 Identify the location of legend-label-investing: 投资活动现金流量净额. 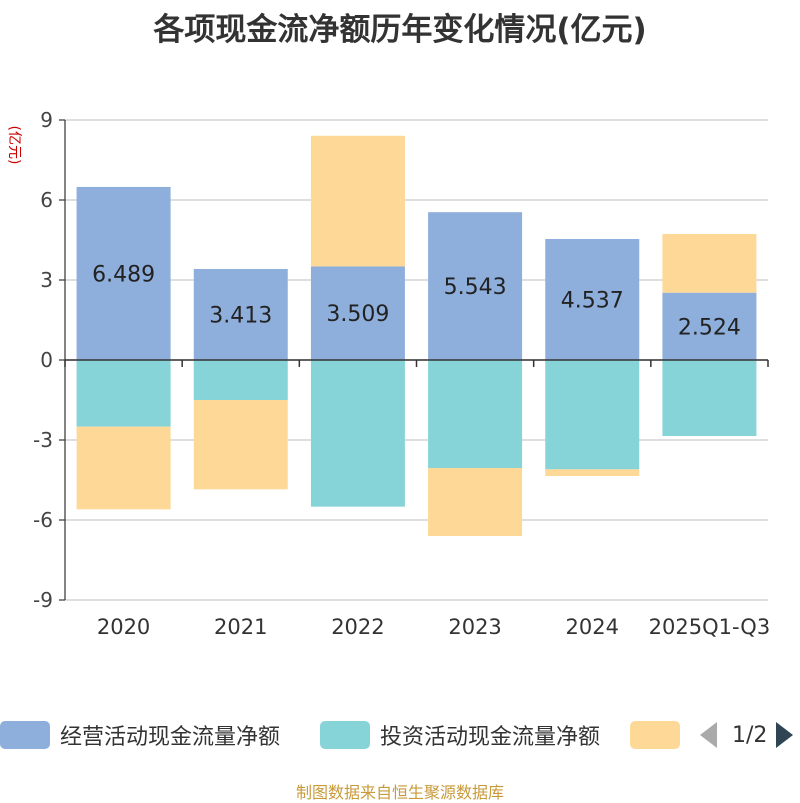
(490, 737).